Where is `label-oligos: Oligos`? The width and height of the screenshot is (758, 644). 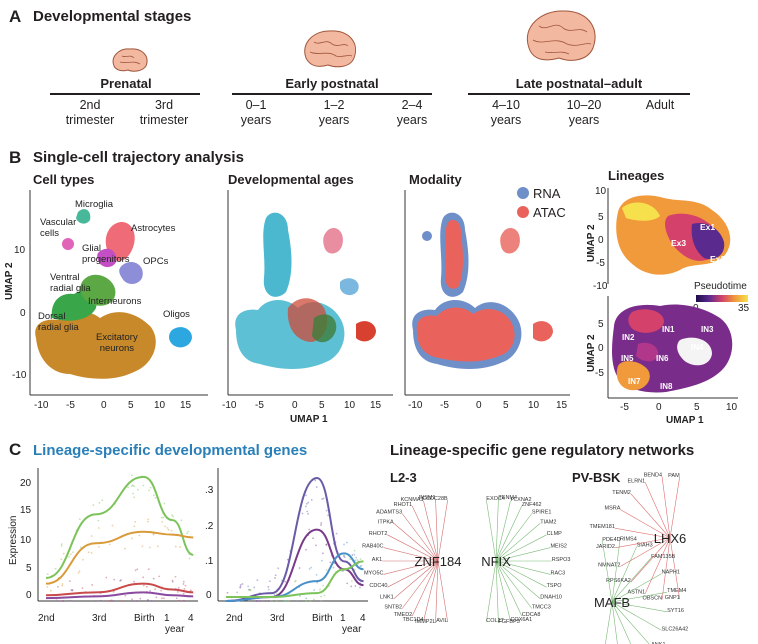 label-oligos: Oligos is located at coordinates (176, 314).